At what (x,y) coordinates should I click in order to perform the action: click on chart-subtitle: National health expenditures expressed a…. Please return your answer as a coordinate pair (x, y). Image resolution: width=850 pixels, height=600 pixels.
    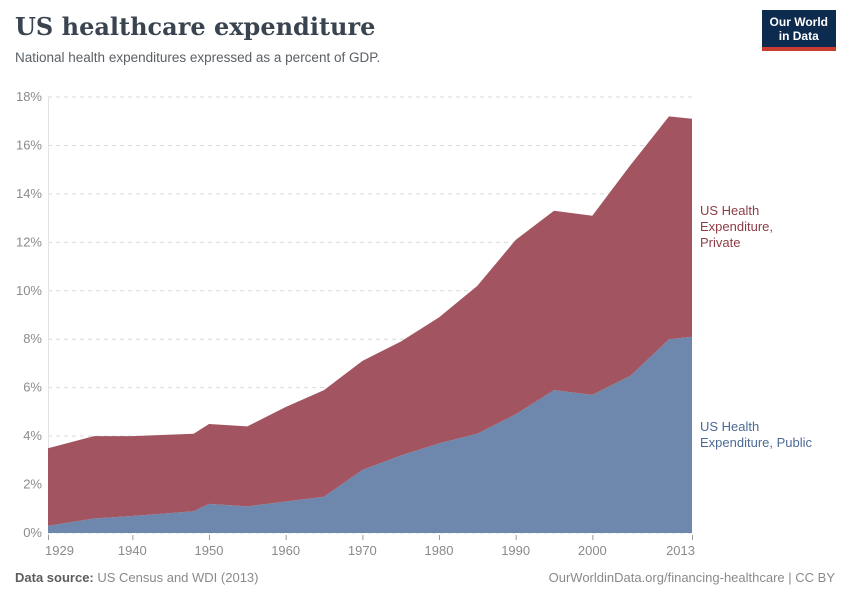
    Looking at the image, I should click on (198, 57).